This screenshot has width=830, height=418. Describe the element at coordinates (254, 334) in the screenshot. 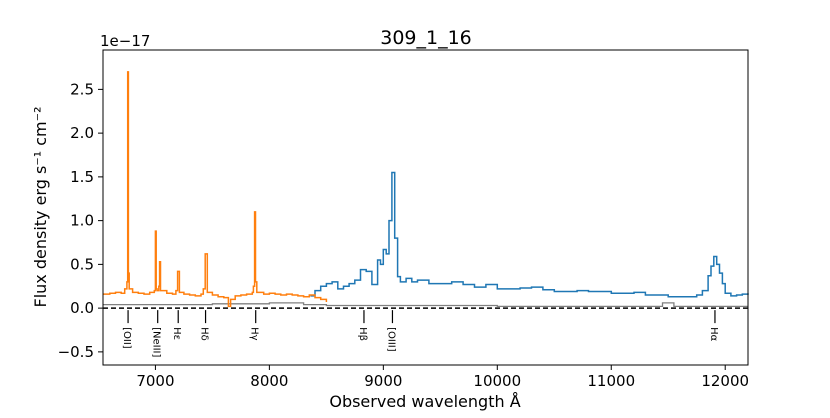

I see `emission-line-label: Hγ` at that location.